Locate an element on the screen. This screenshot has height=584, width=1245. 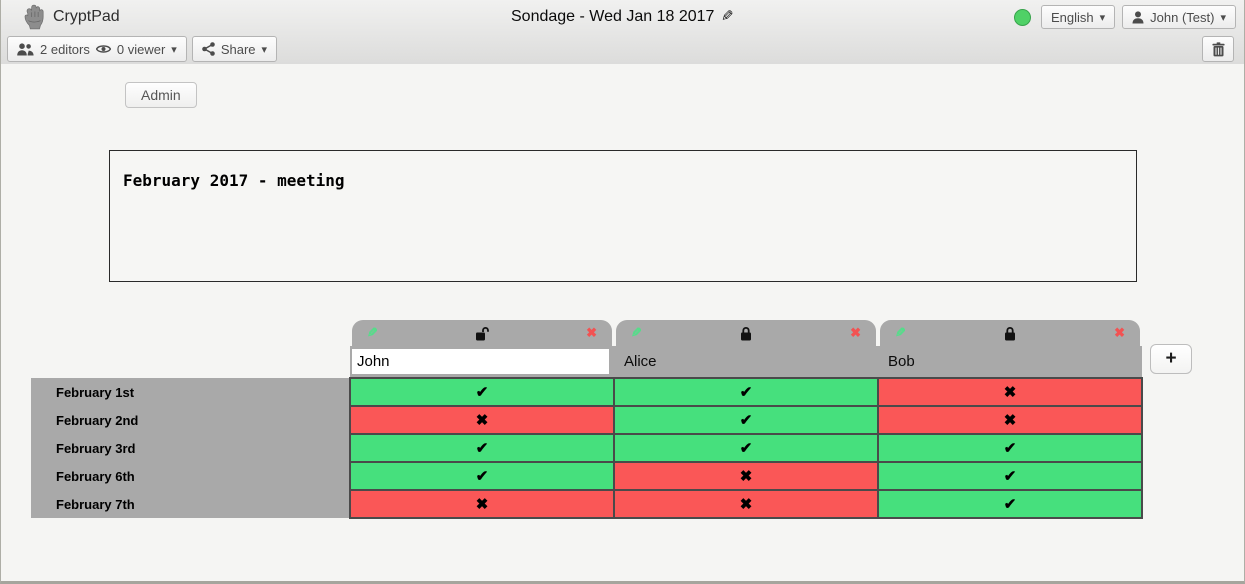
row-label: February 3rd is located at coordinates (190, 448).